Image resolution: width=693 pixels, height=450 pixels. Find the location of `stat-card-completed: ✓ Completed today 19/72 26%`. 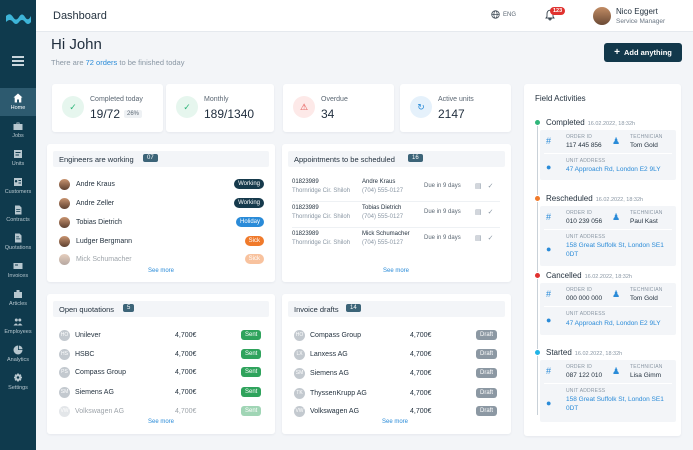

stat-card-completed: ✓ Completed today 19/72 26% is located at coordinates (107, 108).